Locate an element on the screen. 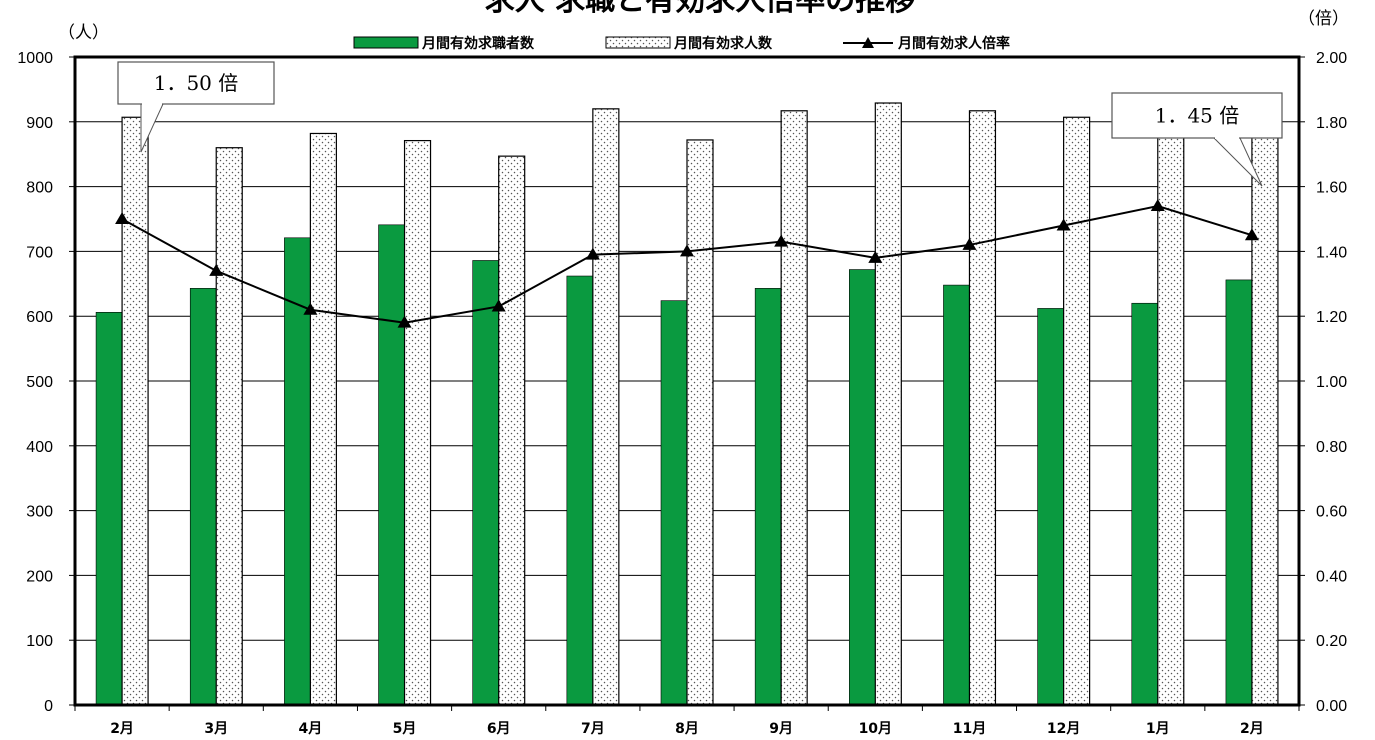 This screenshot has width=1375, height=740. callout-label: 1．45 倍 is located at coordinates (1197, 116).